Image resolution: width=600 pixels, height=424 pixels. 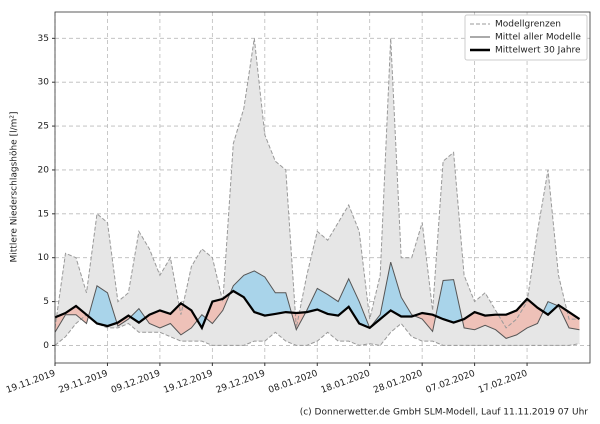 What do you see at coordinates (44, 83) in the screenshot?
I see `y-tick-label: 30` at bounding box center [44, 83].